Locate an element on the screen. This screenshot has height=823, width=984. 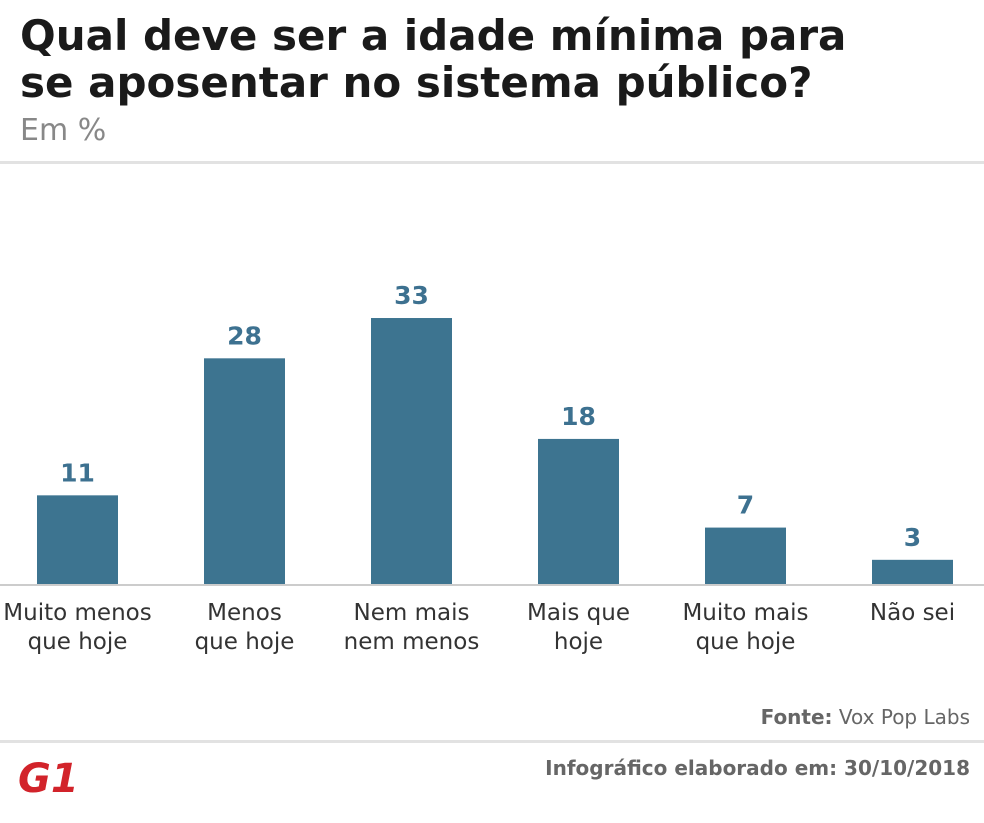
x-tick-label-line: Nem mais is located at coordinates (412, 613).